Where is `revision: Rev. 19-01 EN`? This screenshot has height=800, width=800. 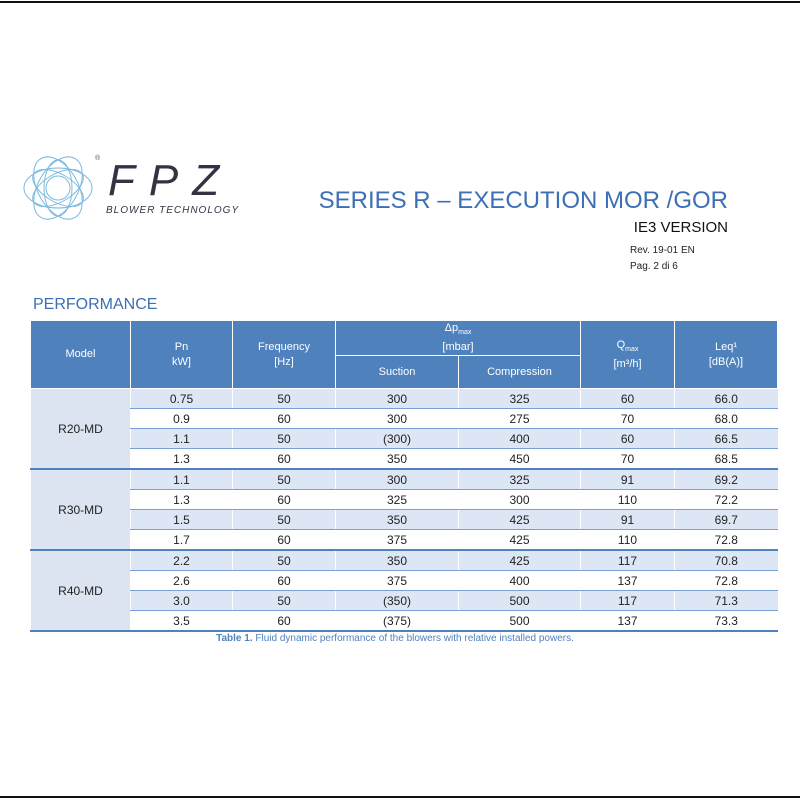
revision: Rev. 19-01 EN is located at coordinates (662, 250).